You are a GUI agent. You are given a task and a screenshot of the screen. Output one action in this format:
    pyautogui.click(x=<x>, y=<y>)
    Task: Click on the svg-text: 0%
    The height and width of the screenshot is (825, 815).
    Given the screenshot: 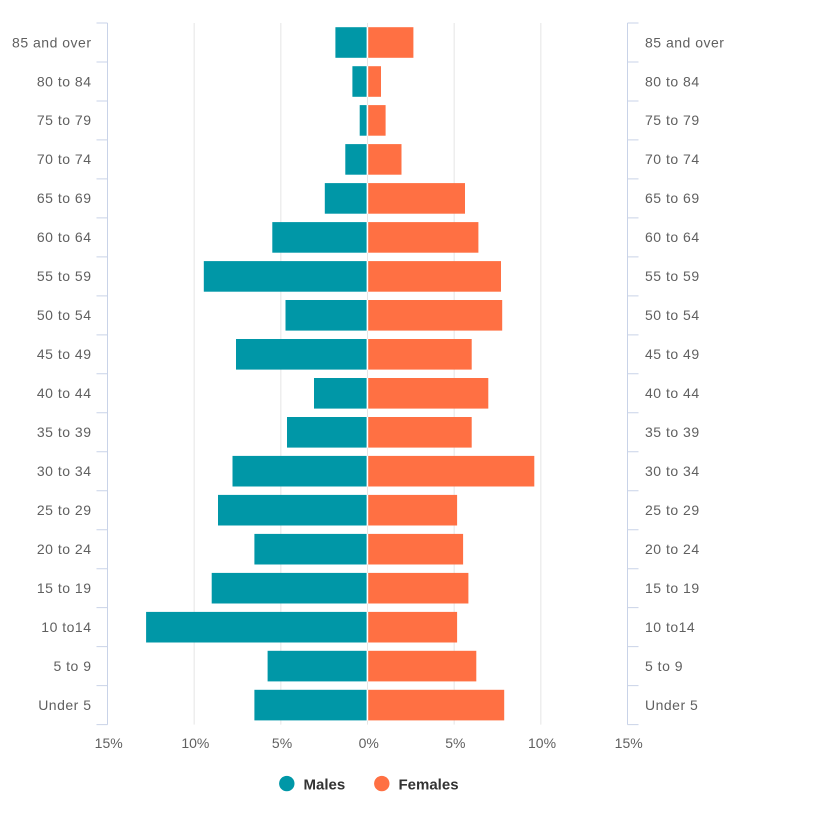 What is the action you would take?
    pyautogui.click(x=369, y=743)
    